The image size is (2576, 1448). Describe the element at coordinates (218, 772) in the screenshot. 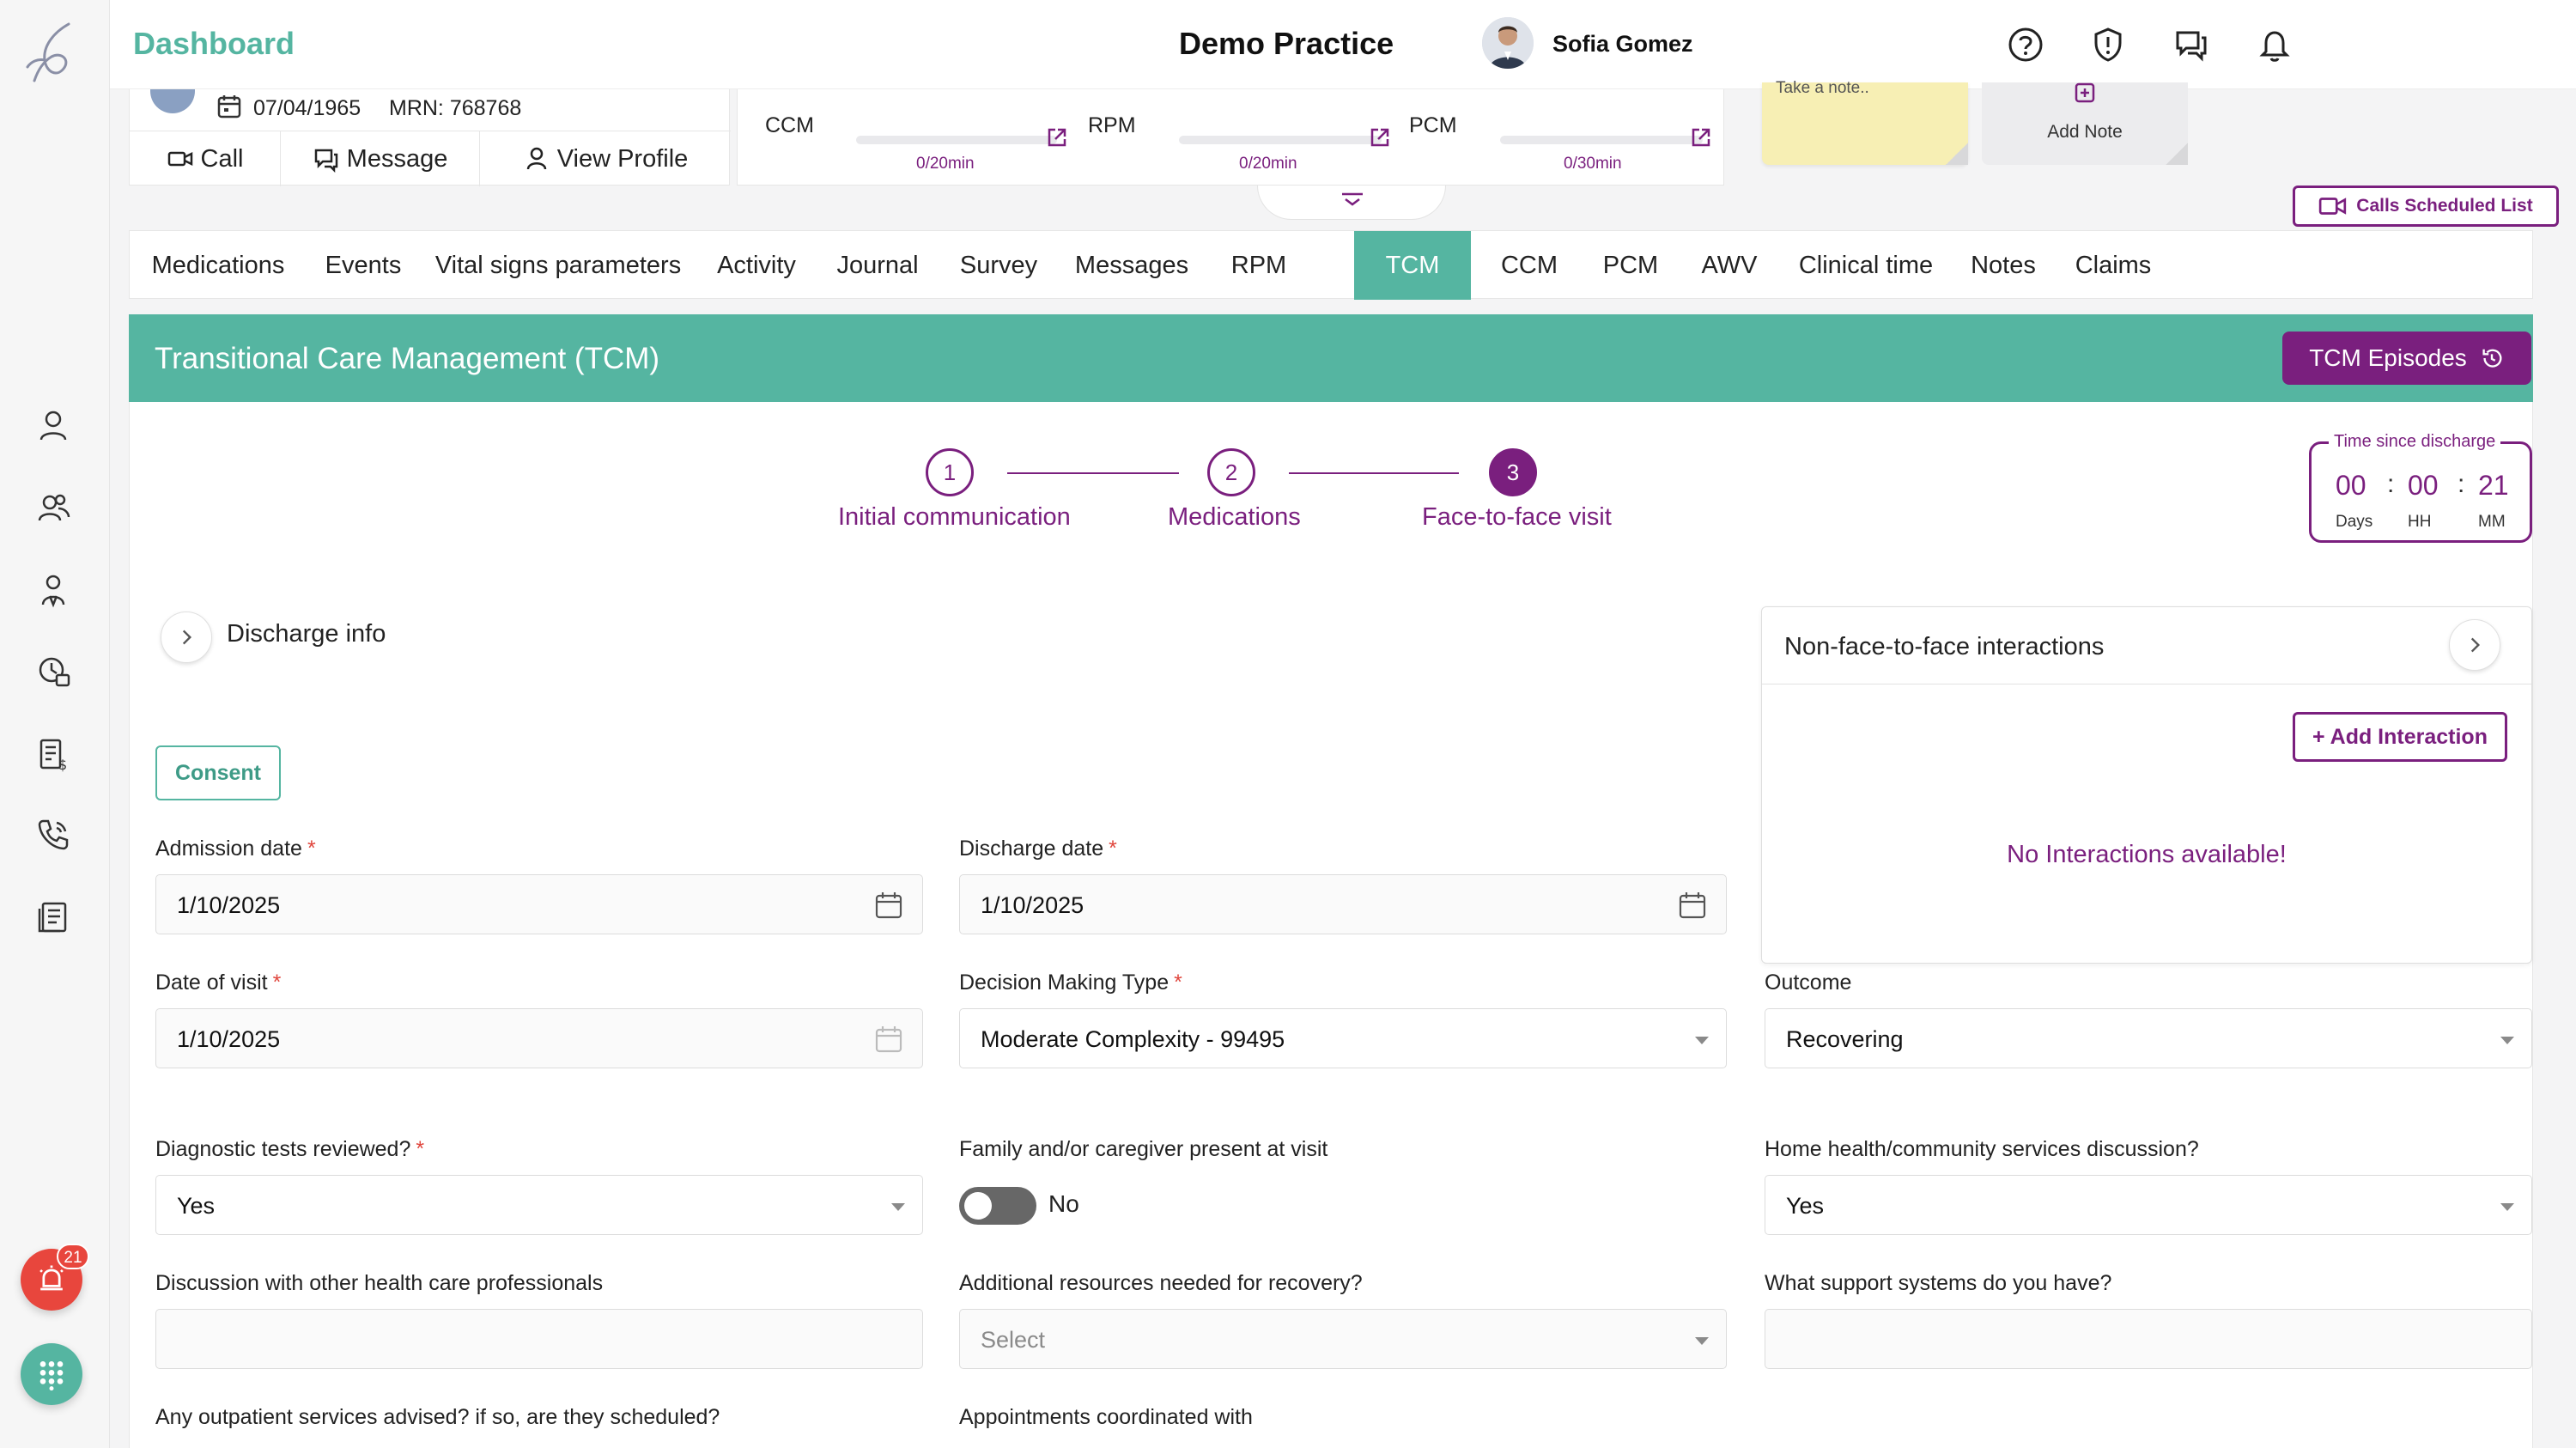

I see `consent-button: Consent` at that location.